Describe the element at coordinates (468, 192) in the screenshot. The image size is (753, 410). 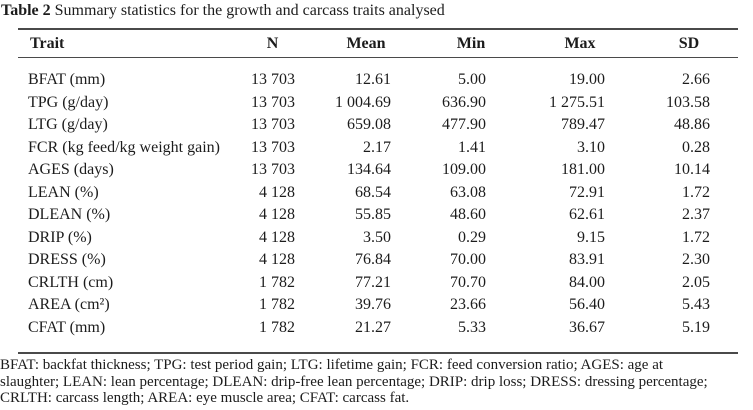
I see `cell-min: 63.08` at that location.